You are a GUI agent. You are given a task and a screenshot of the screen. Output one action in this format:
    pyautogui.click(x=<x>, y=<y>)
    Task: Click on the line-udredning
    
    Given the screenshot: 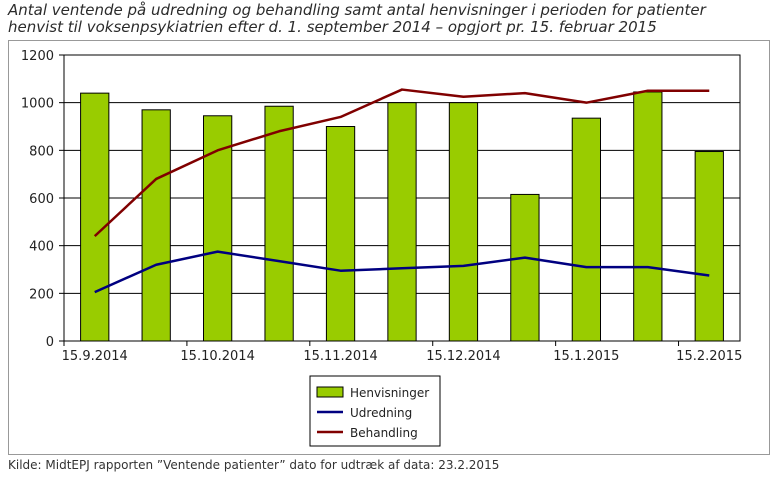 What is the action you would take?
    pyautogui.click(x=402, y=272)
    